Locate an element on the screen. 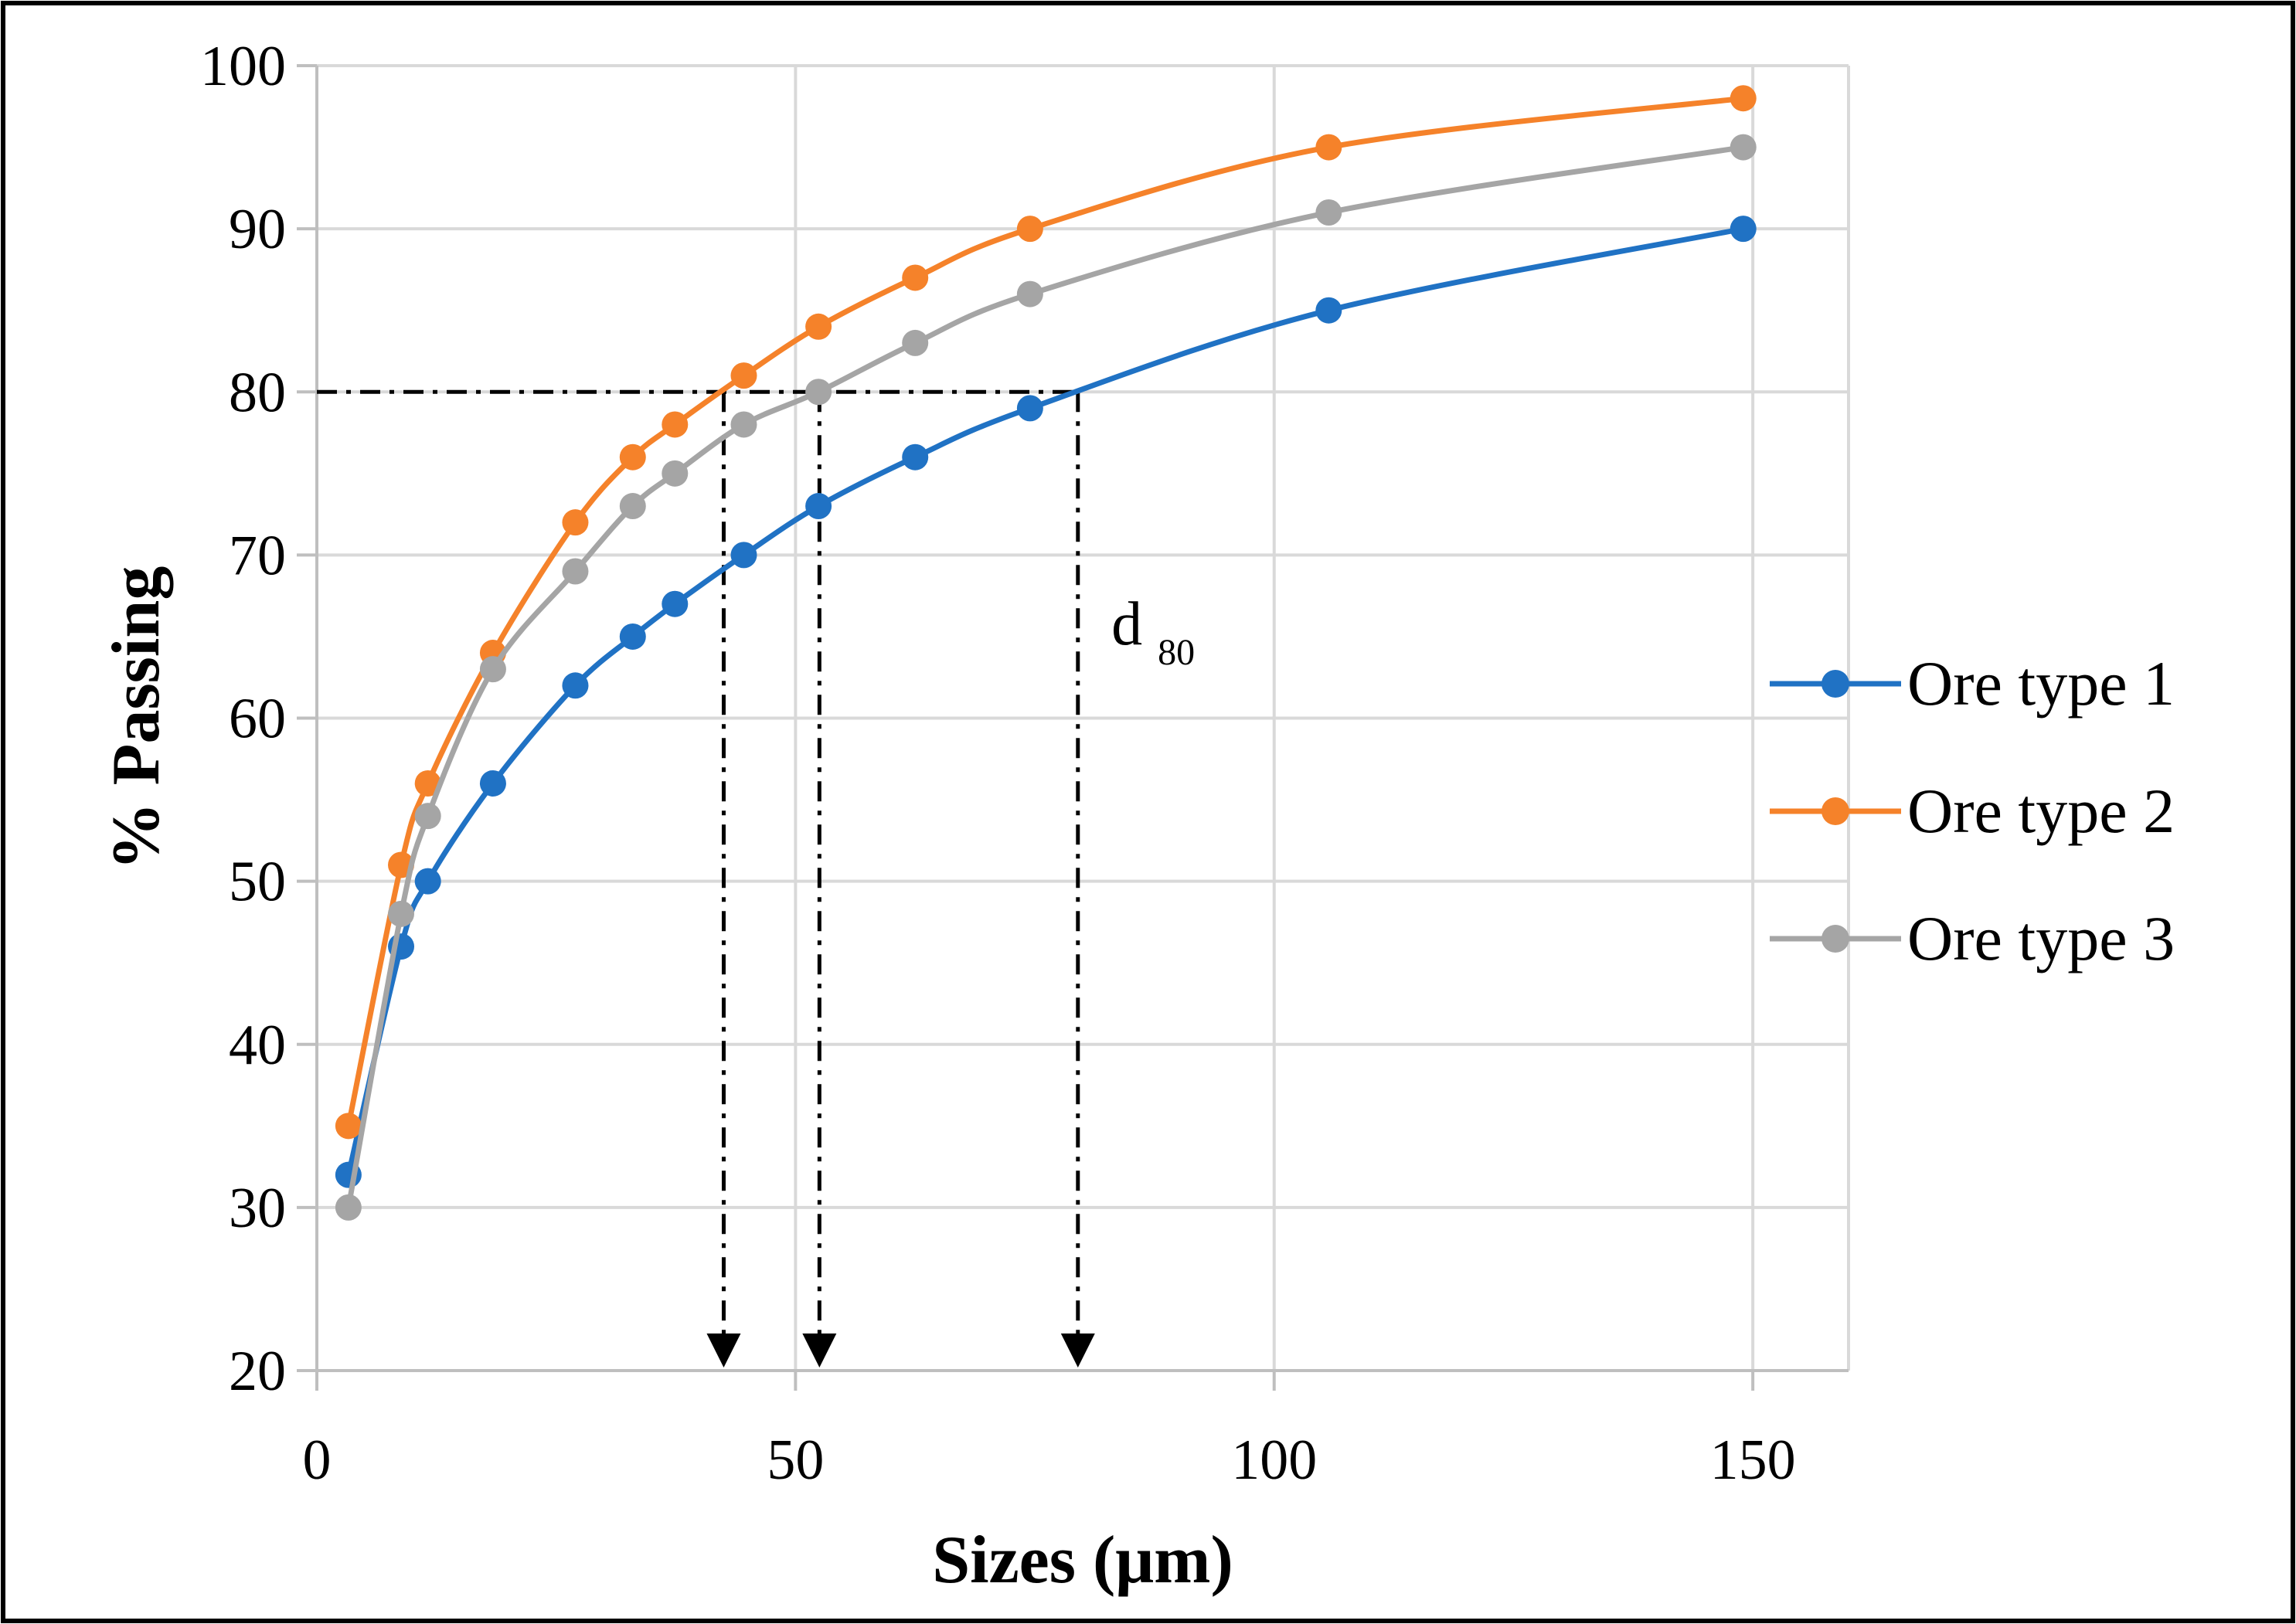 This screenshot has width=2296, height=1624. y-tick-label-20: 20 is located at coordinates (257, 1372).